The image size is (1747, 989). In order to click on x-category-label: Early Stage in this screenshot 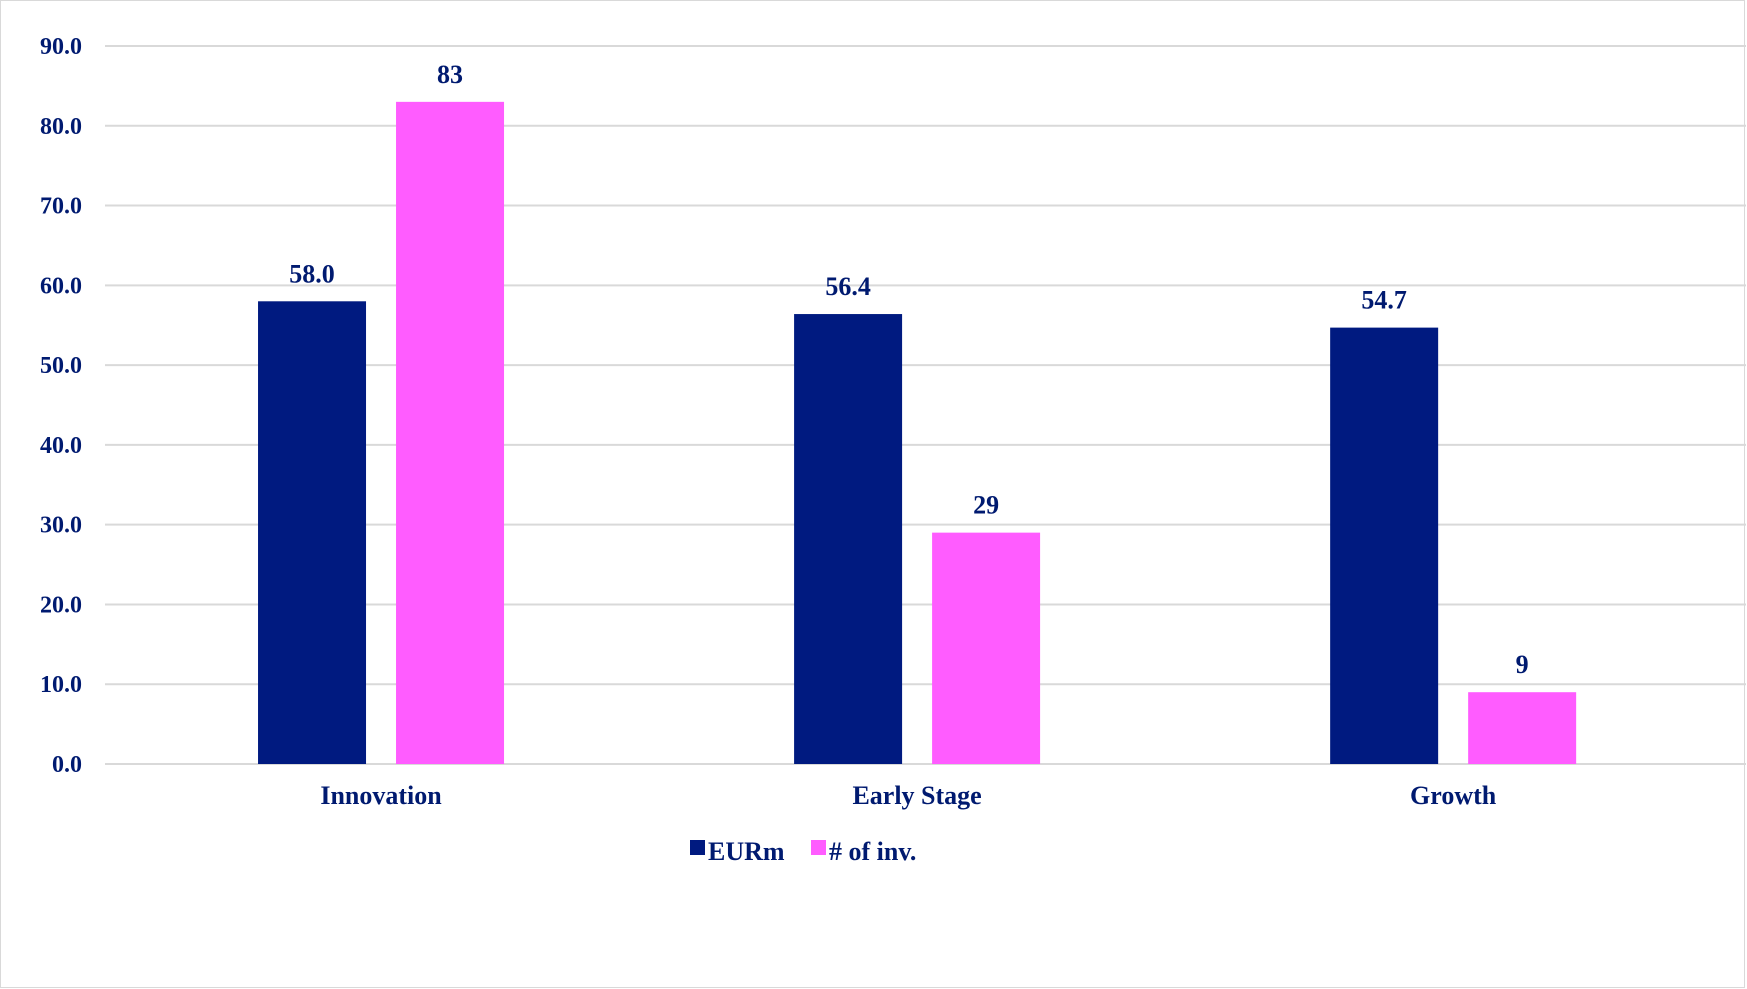, I will do `click(916, 795)`.